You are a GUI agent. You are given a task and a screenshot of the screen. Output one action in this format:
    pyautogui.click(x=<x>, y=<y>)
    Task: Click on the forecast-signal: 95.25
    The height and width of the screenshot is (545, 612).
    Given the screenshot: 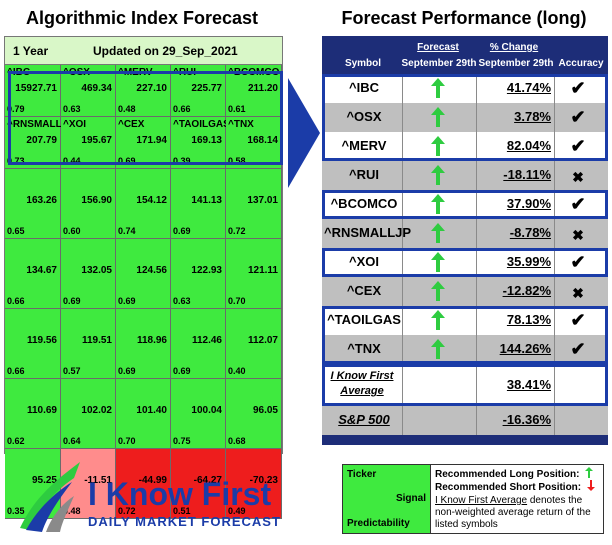 What is the action you would take?
    pyautogui.click(x=44, y=480)
    